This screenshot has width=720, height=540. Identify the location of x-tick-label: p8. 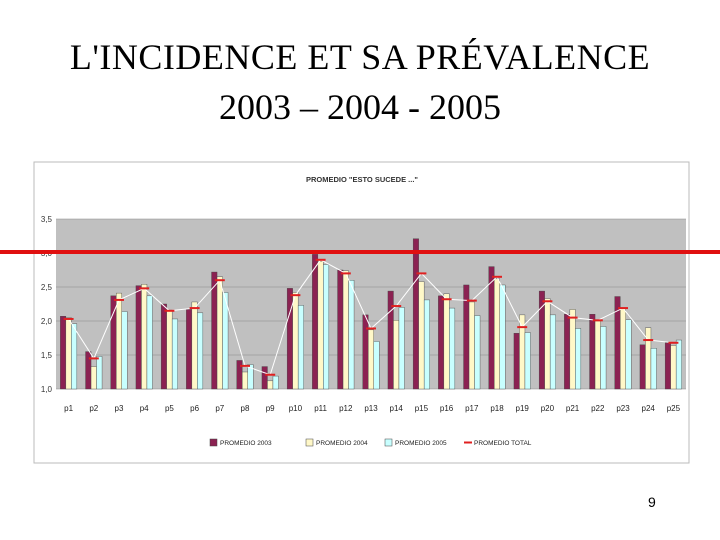
(245, 408).